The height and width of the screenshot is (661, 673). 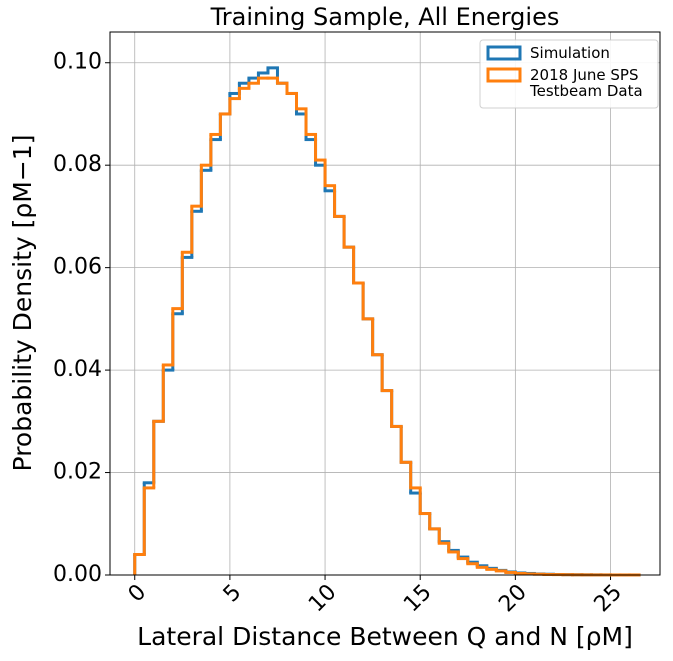 What do you see at coordinates (77, 267) in the screenshot?
I see `y-tick-label: 0.06` at bounding box center [77, 267].